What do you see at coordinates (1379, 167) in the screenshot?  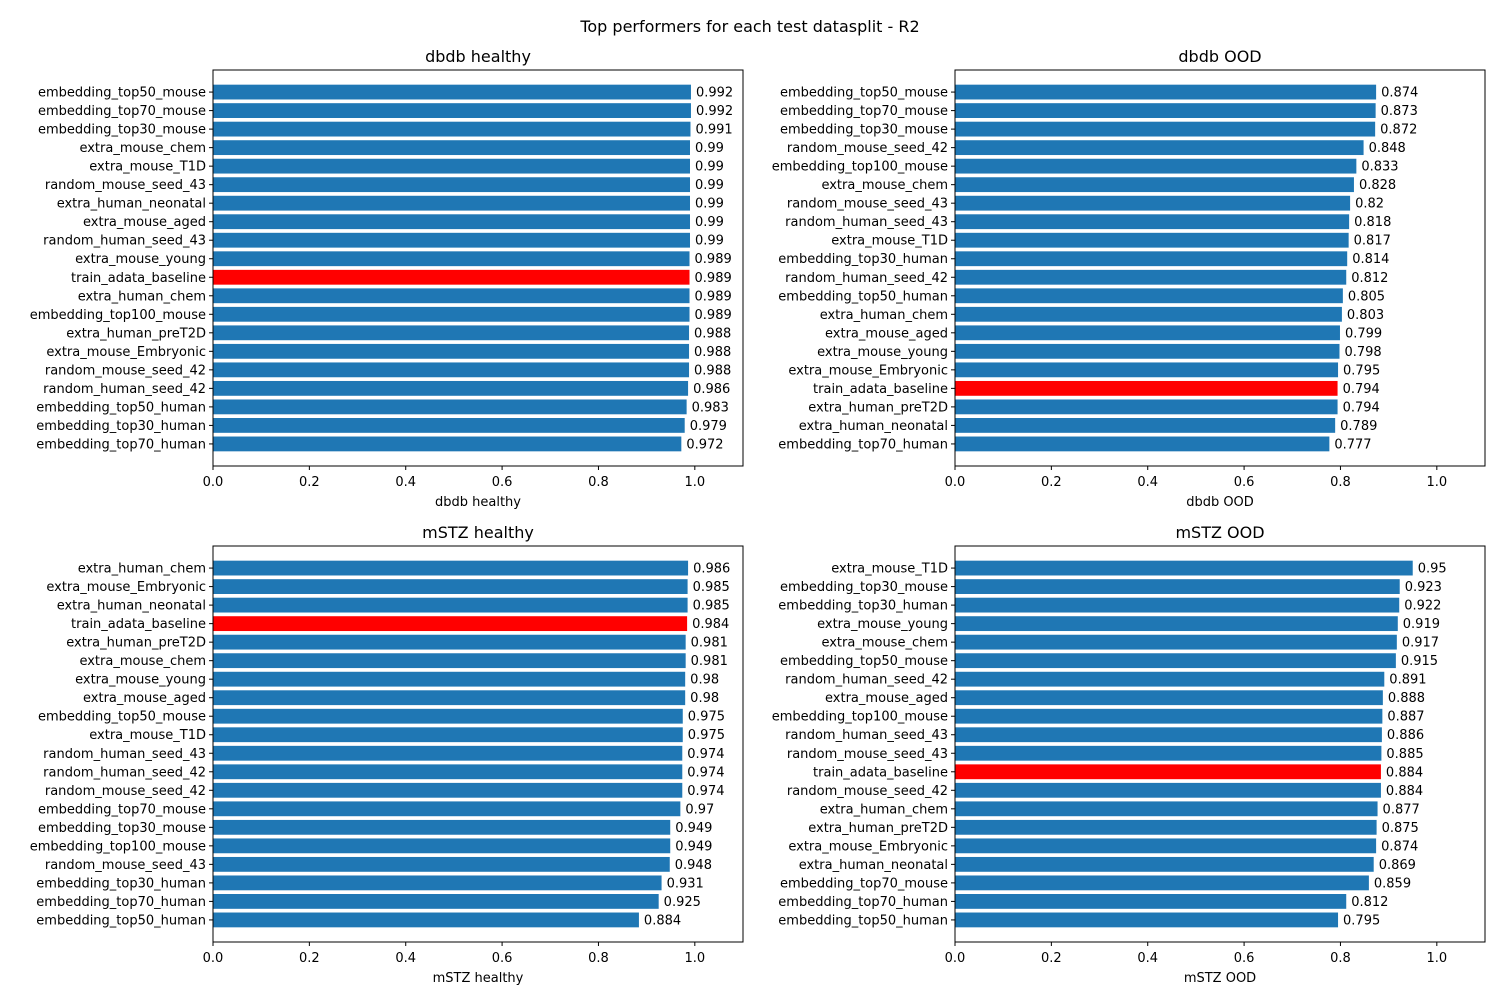 I see `dbdb-ood-value-label: 0.833` at bounding box center [1379, 167].